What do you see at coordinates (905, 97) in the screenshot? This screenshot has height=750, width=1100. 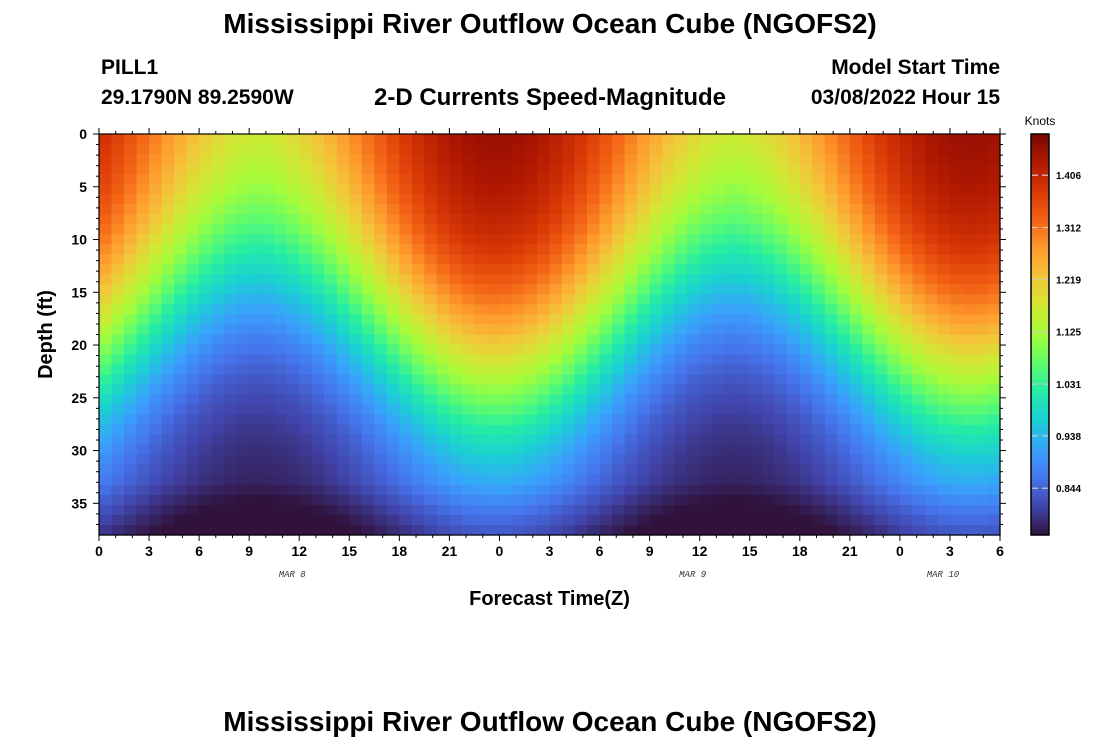 I see `model-start-value: 03/08/2022 Hour 15` at bounding box center [905, 97].